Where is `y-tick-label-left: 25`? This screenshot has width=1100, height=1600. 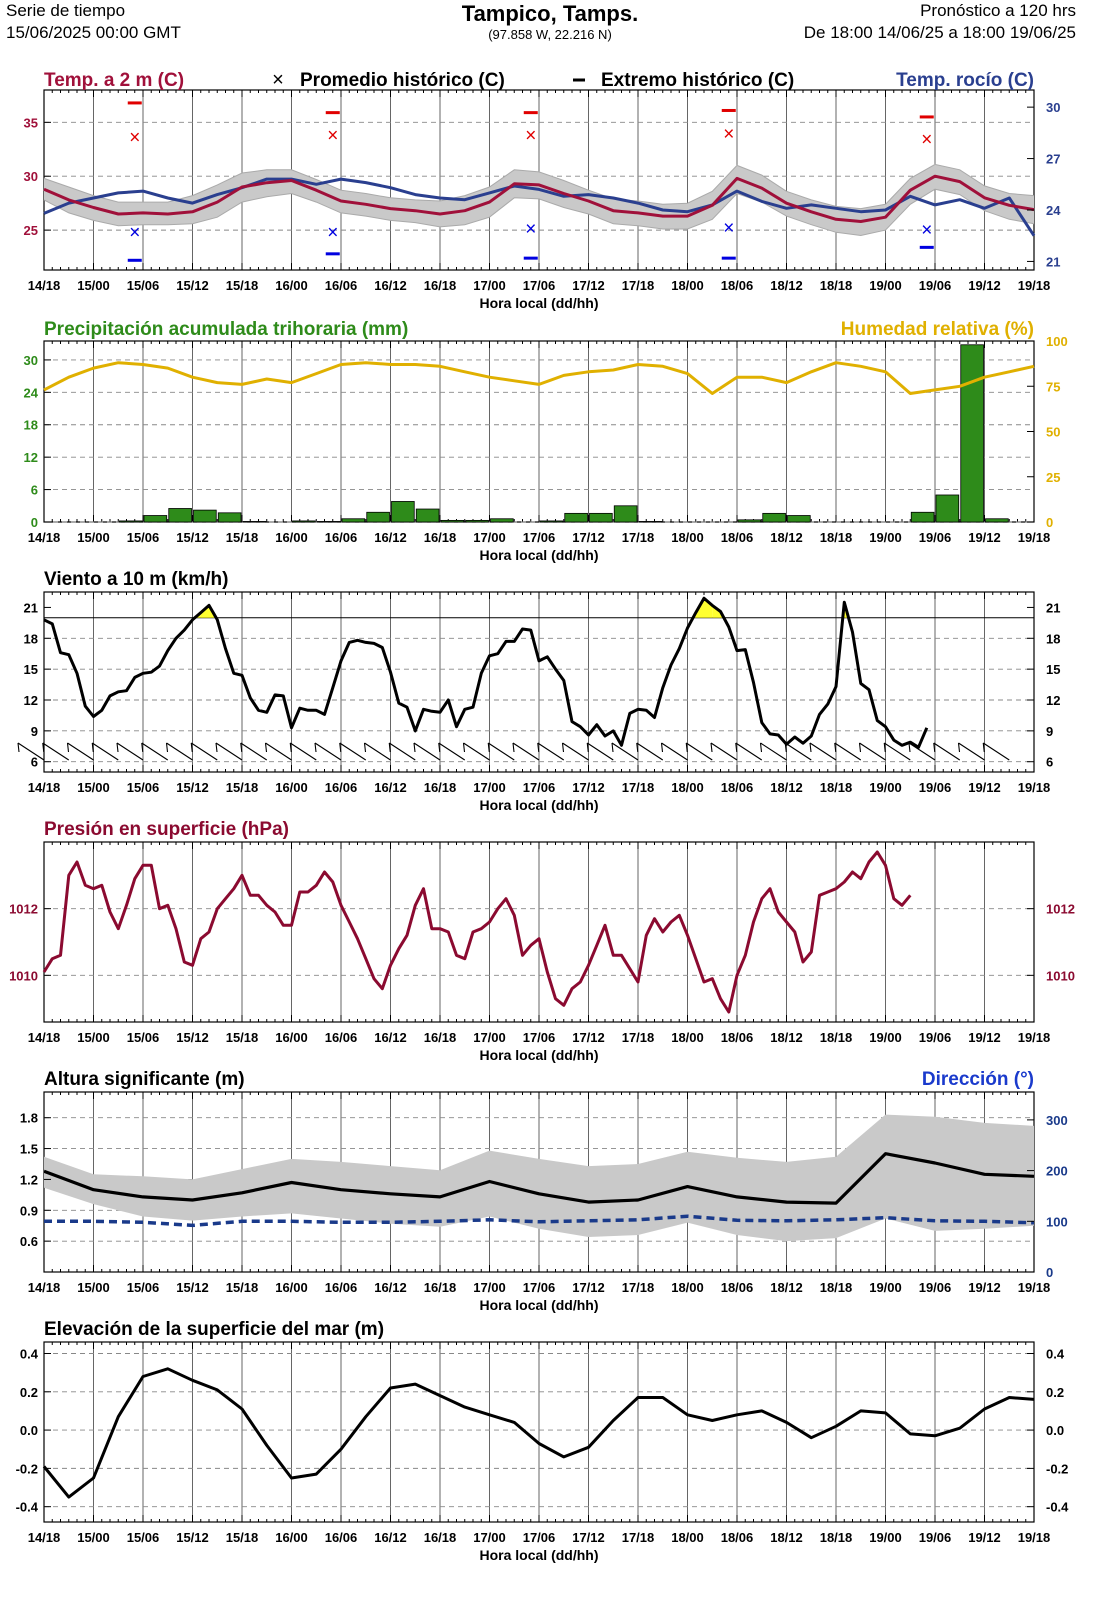 y-tick-label-left: 25 is located at coordinates (31, 230).